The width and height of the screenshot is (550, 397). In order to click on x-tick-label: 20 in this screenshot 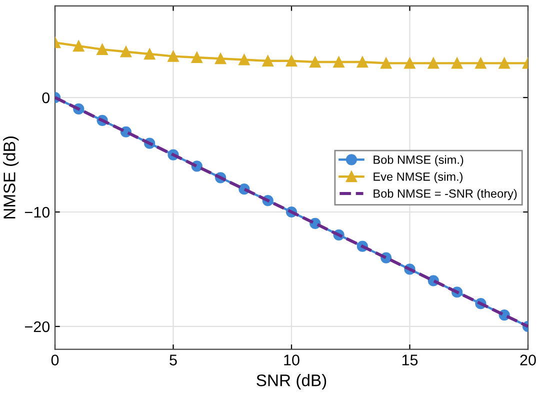, I will do `click(528, 360)`.